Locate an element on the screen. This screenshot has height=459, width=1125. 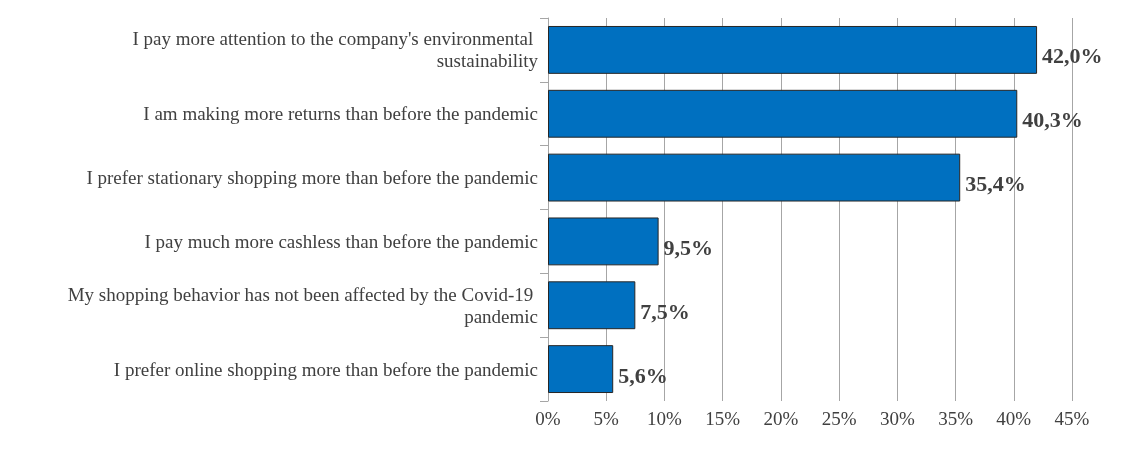
data-label: 7,5% is located at coordinates (665, 311).